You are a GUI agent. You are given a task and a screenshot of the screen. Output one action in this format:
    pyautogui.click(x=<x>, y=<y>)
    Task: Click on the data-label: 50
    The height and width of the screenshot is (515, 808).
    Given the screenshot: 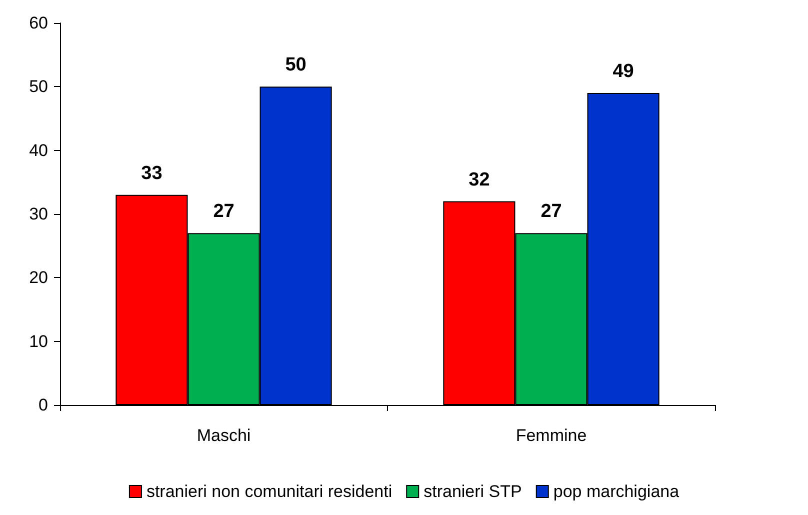 What is the action you would take?
    pyautogui.click(x=295, y=65)
    